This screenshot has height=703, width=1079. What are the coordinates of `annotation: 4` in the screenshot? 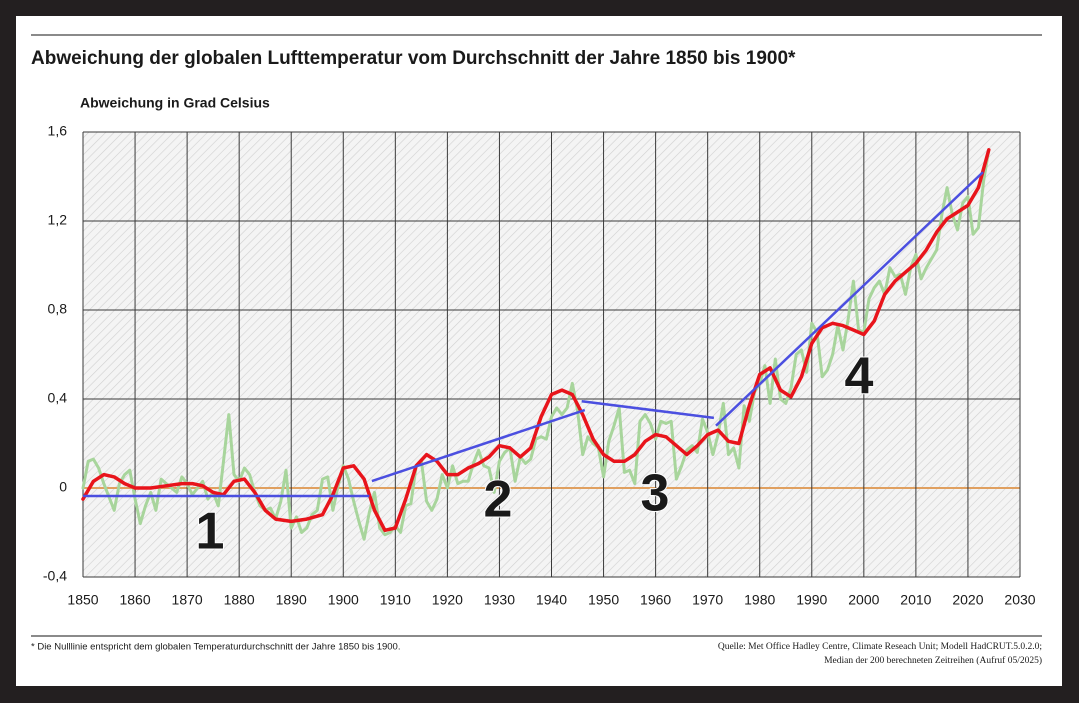 It's located at (859, 377).